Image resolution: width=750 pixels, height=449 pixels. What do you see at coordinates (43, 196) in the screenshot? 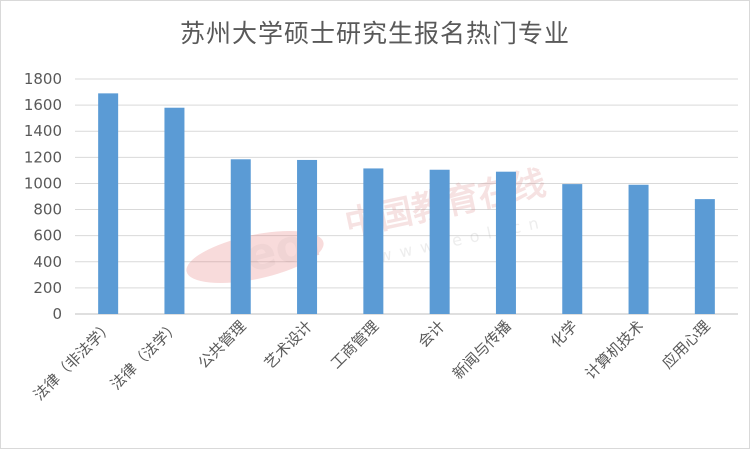
I see `y-axis: 0 200 400 600 800 1000 1200 1400 1600 1800` at bounding box center [43, 196].